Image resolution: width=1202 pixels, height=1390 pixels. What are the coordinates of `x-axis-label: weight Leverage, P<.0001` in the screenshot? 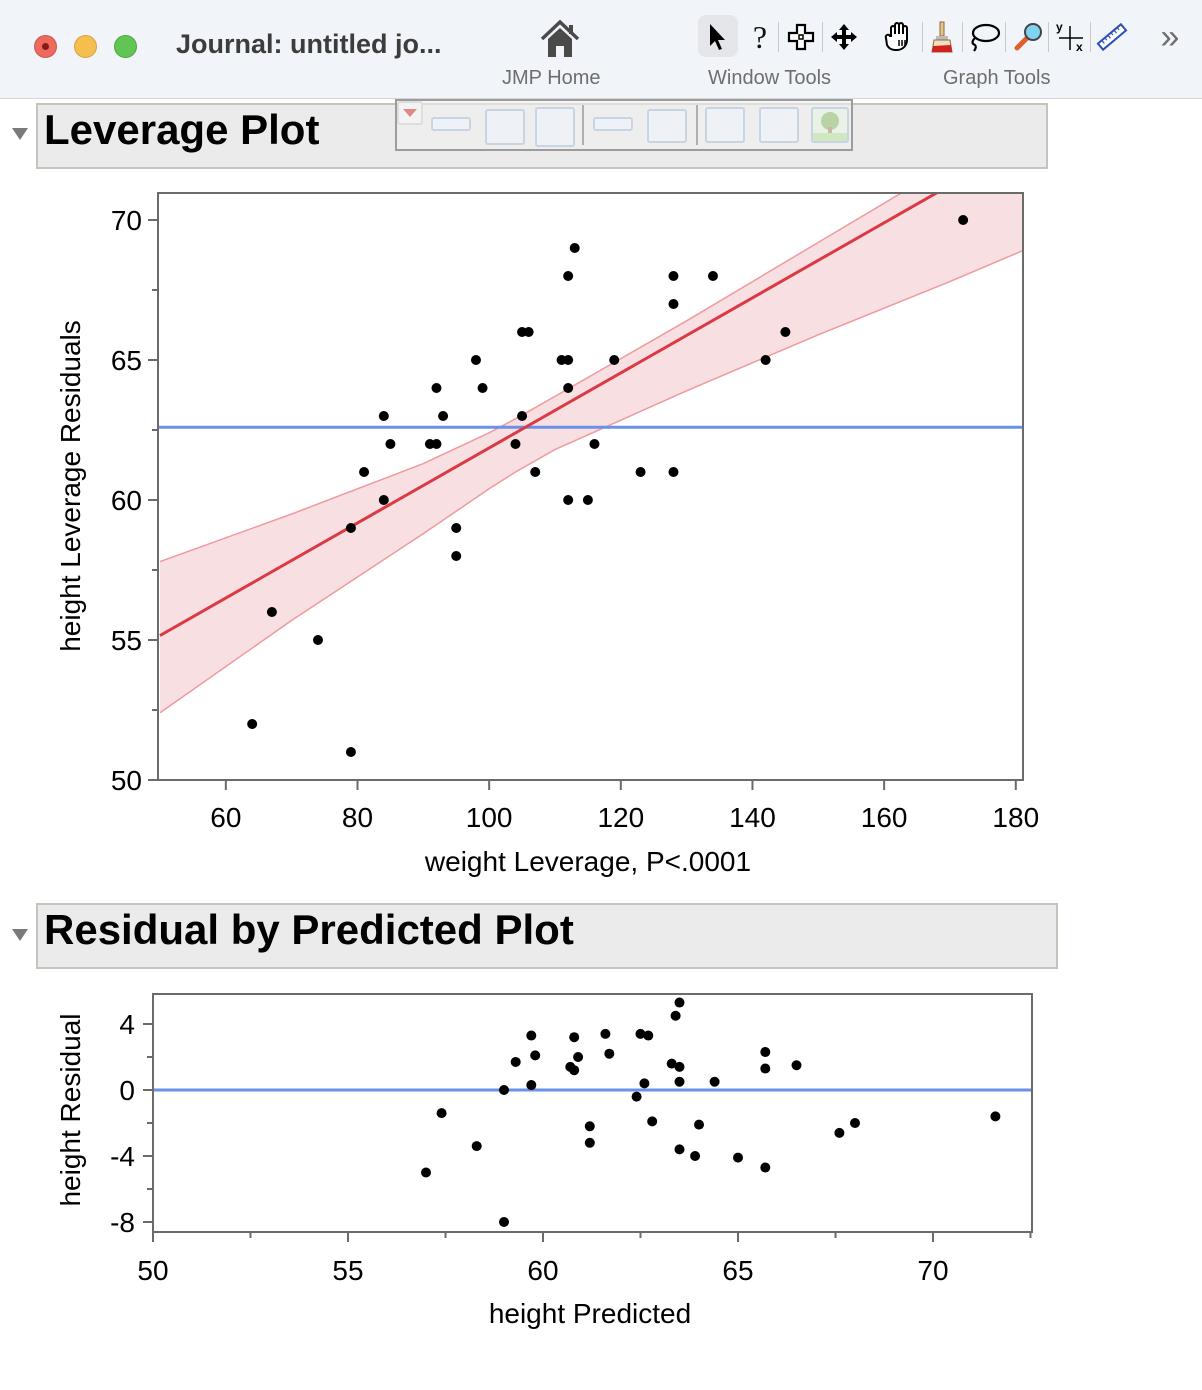 It's located at (587, 861).